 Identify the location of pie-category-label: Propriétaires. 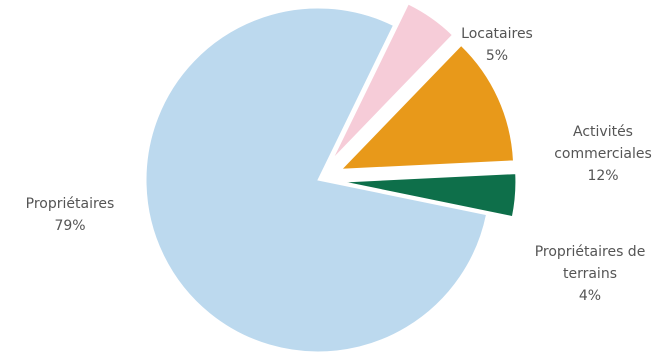
(70, 204).